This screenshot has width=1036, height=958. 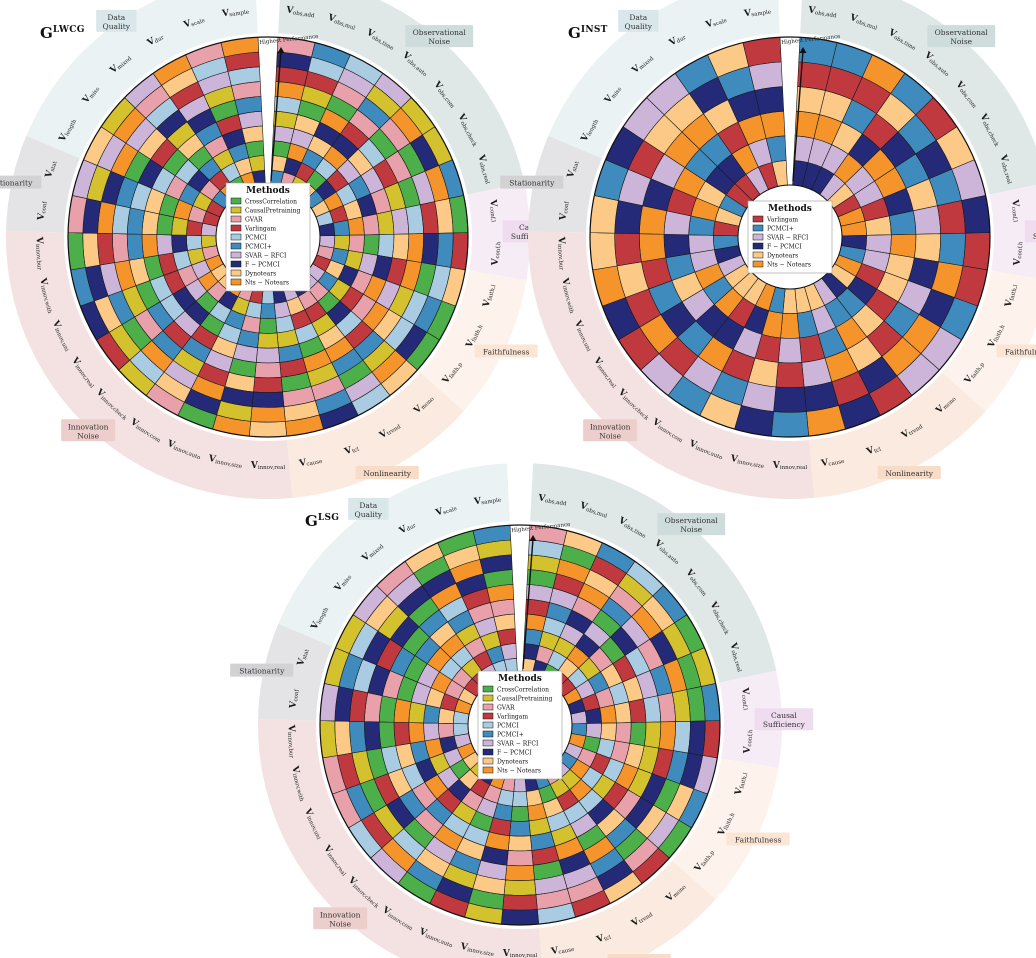 I want to click on group-label-text: Sufficiency, so click(x=784, y=724).